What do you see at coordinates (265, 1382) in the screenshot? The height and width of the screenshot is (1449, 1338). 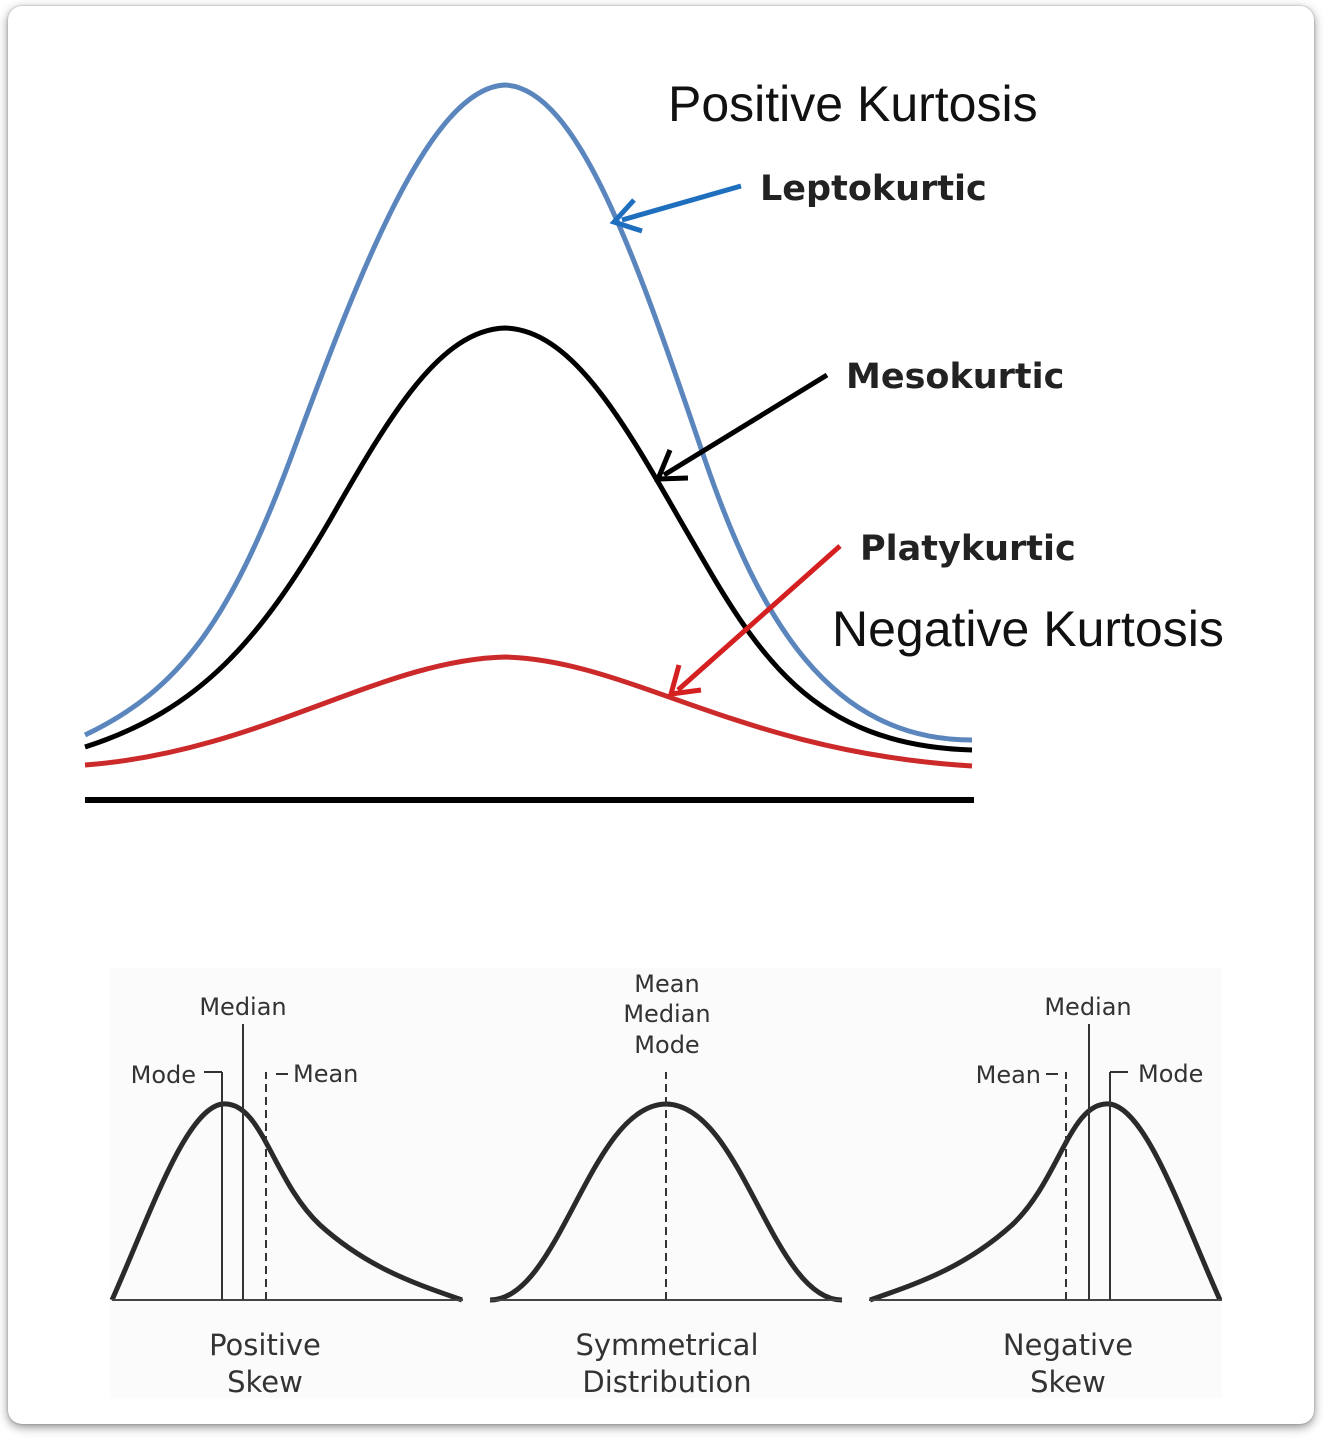 I see `positive-skew-caption-2: Skew` at bounding box center [265, 1382].